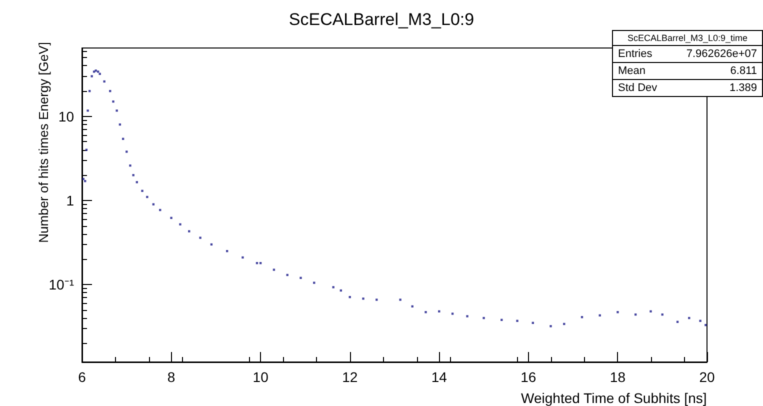 This screenshot has height=406, width=763. What do you see at coordinates (70, 200) in the screenshot?
I see `y-tick-label: 1` at bounding box center [70, 200].